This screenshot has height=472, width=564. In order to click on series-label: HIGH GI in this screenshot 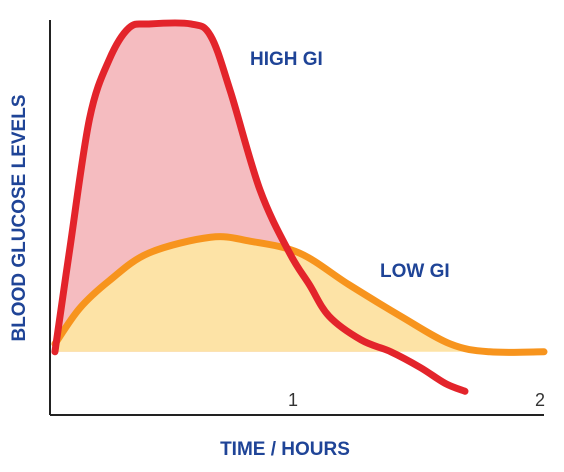, I will do `click(286, 59)`.